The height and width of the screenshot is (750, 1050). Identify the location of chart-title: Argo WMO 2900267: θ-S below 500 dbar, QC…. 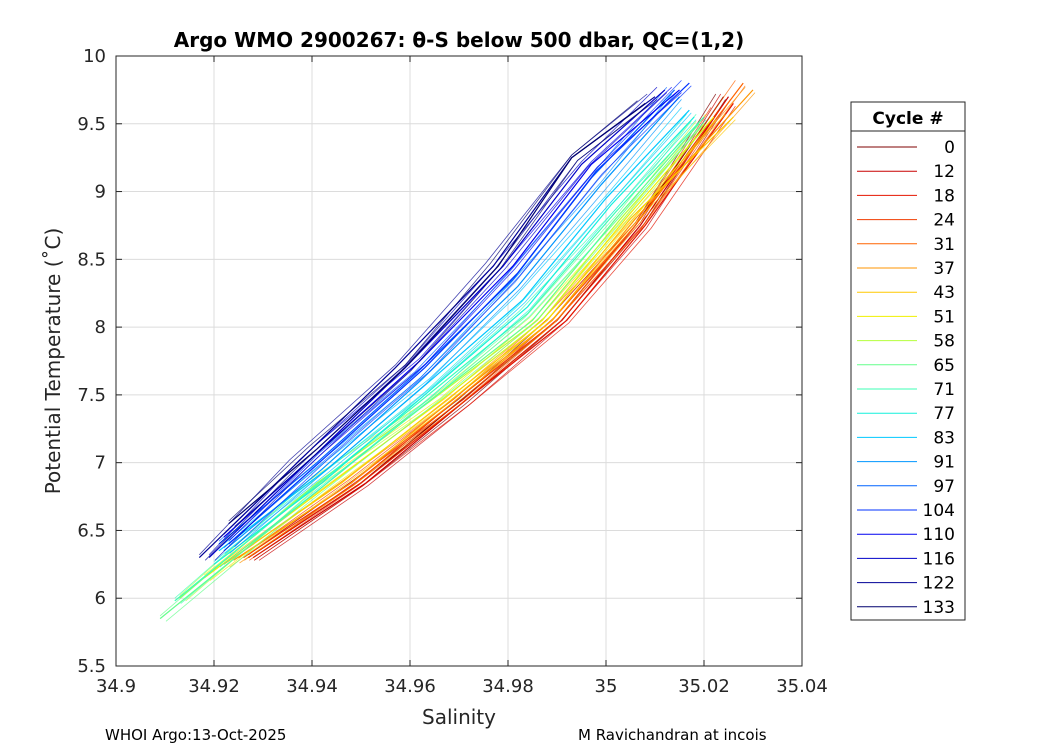
(459, 40).